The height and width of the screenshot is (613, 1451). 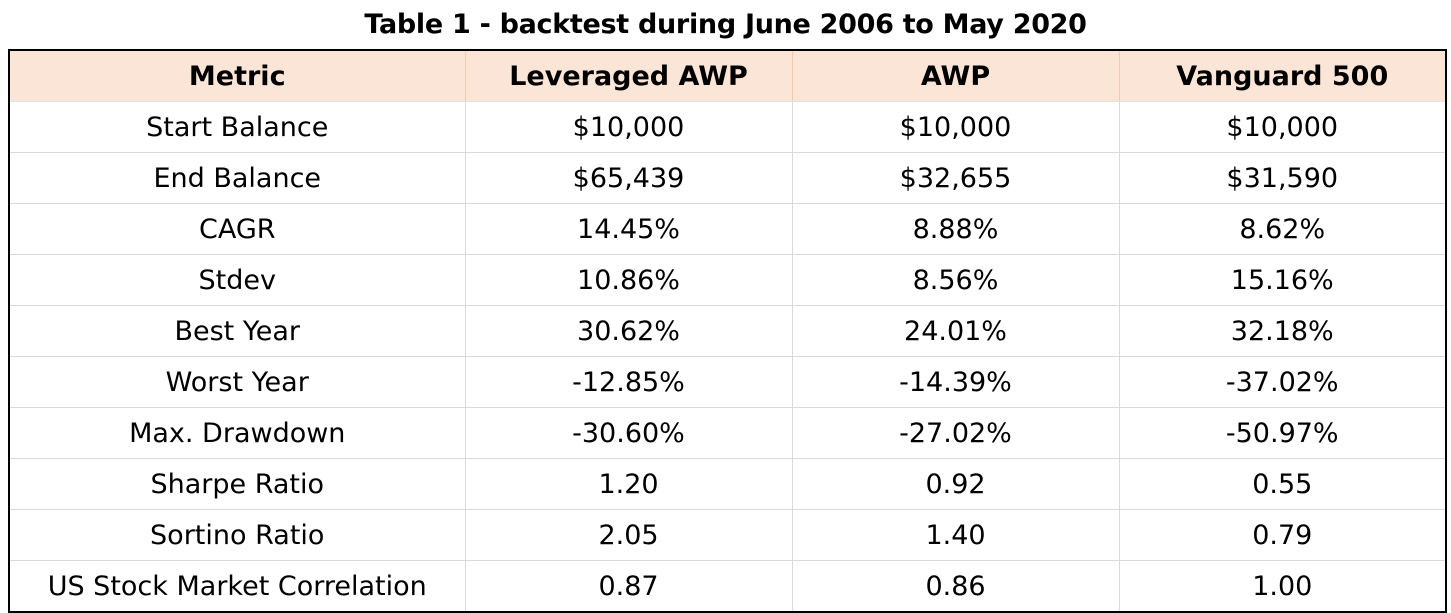 I want to click on table-row: Stdev 10.86% 8.56% 15.16%, so click(x=727, y=280).